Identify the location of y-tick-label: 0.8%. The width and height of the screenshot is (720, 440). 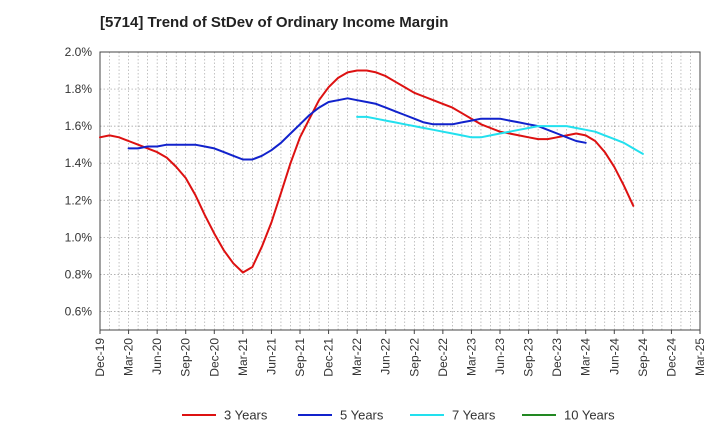
(79, 274).